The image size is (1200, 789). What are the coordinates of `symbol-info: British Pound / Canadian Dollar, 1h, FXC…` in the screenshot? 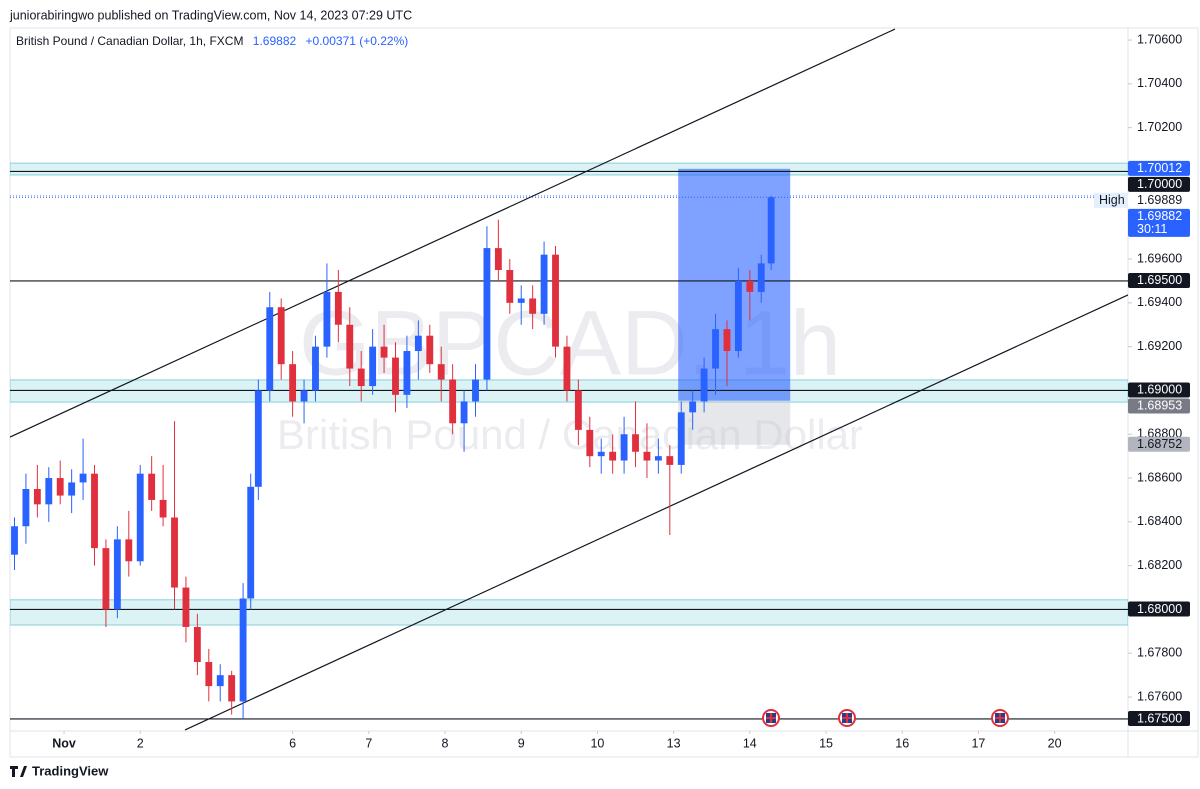 It's located at (129, 41).